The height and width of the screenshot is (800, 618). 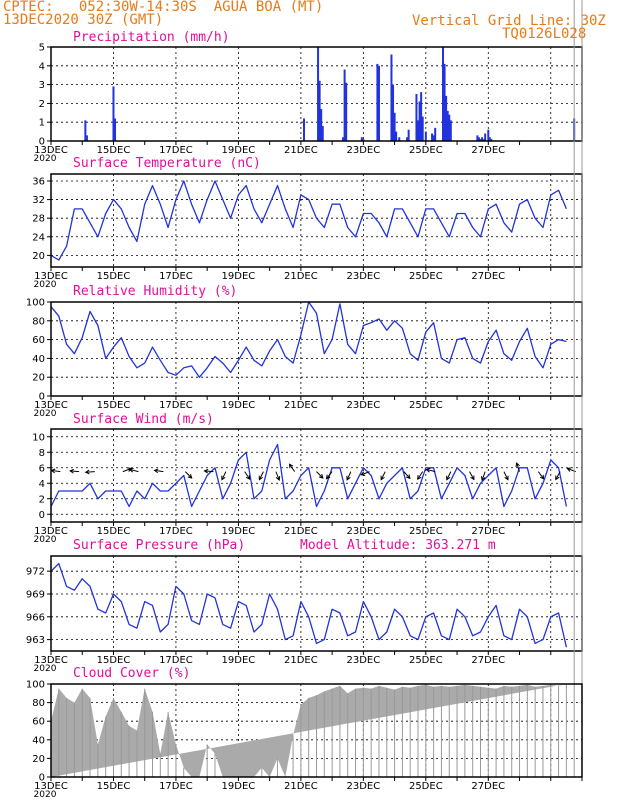 I want to click on pressure-xtick-label: 21DEC, so click(x=301, y=660).